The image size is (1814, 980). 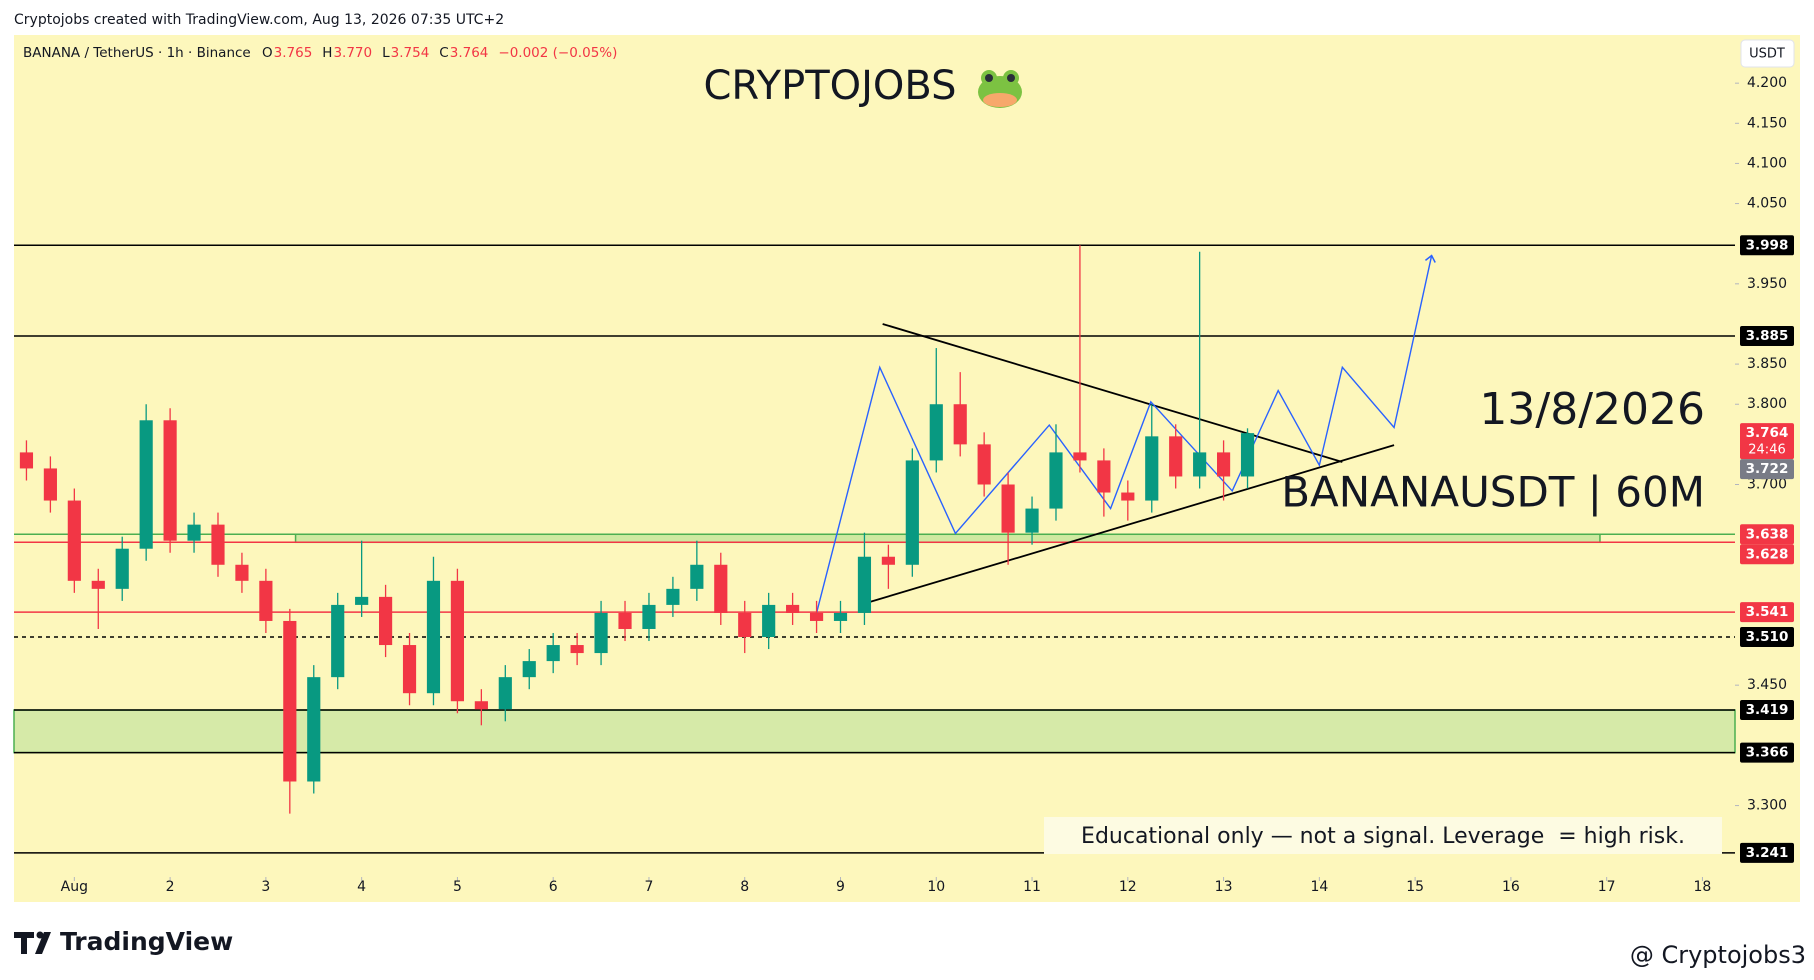 What do you see at coordinates (361, 887) in the screenshot?
I see `x-tick-label: 4` at bounding box center [361, 887].